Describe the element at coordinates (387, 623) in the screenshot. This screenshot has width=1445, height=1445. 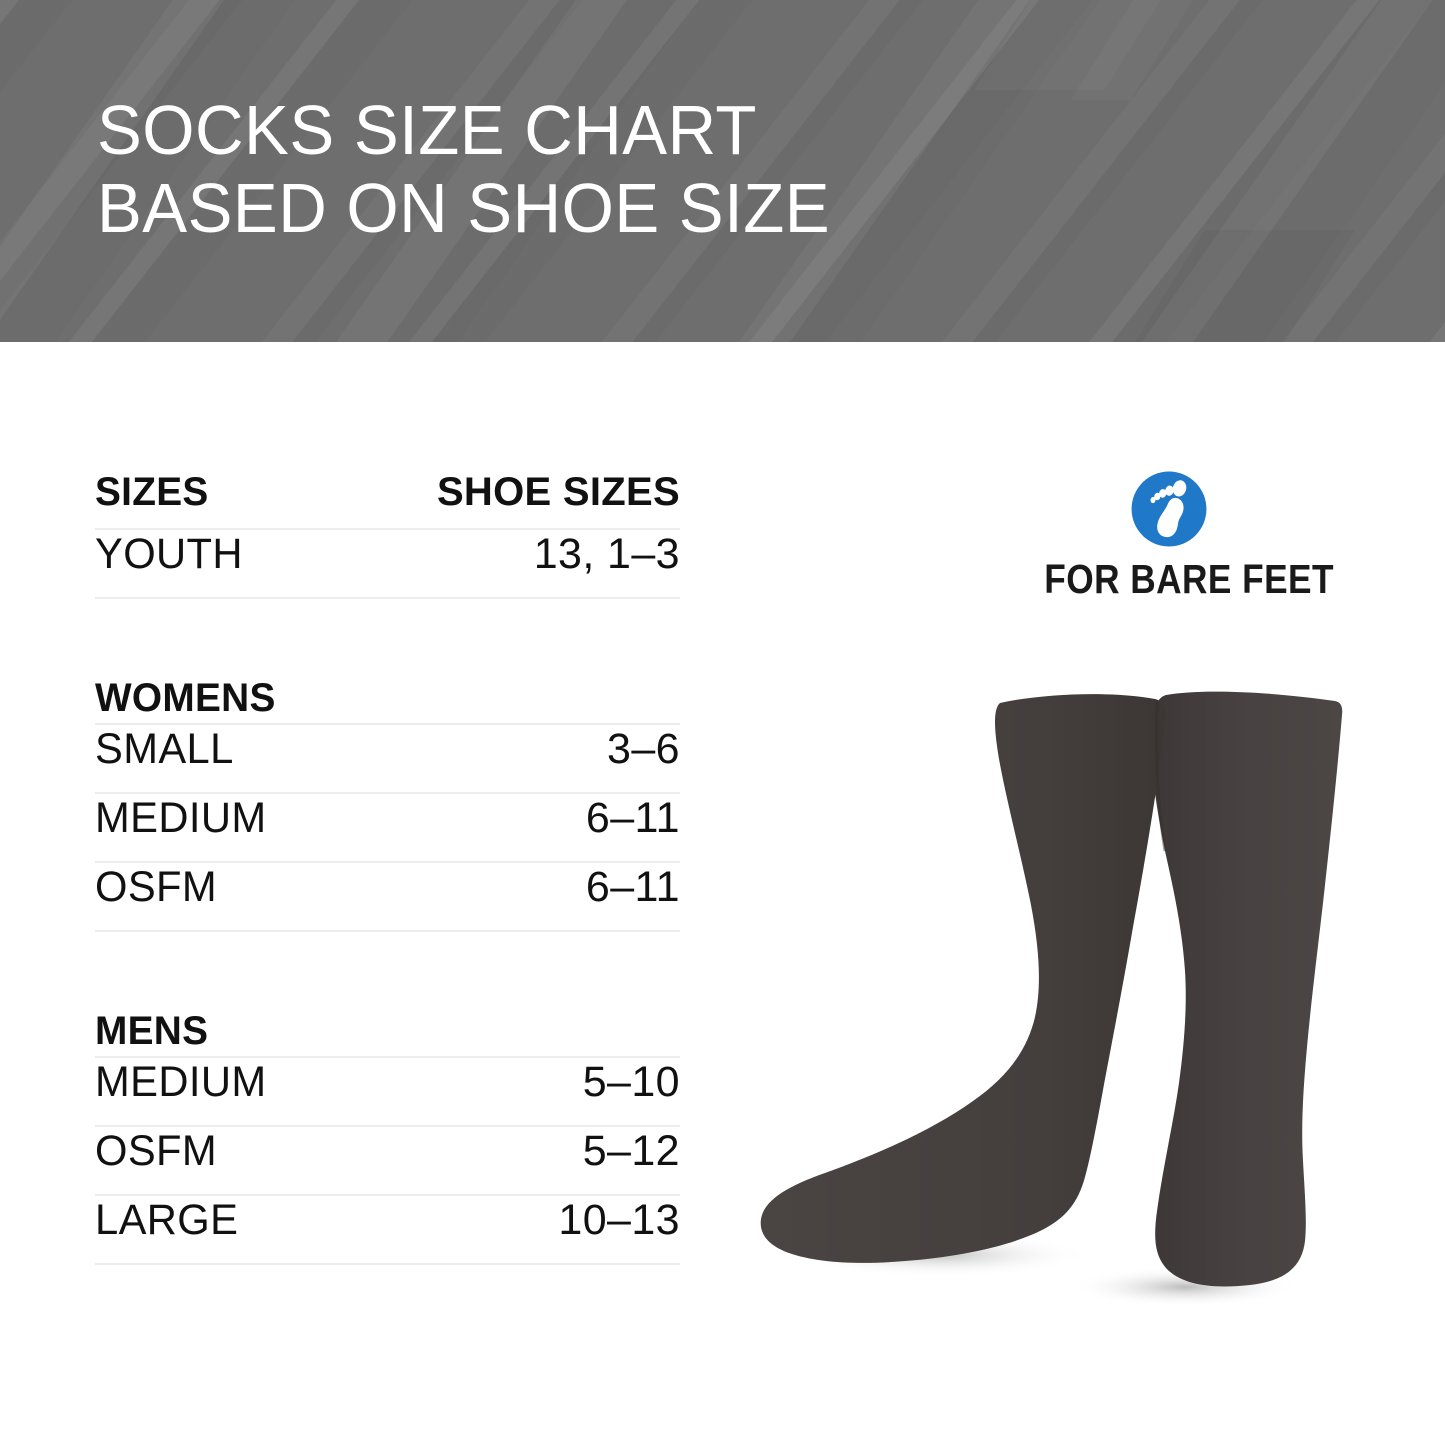
I see `section-spacer-womens` at that location.